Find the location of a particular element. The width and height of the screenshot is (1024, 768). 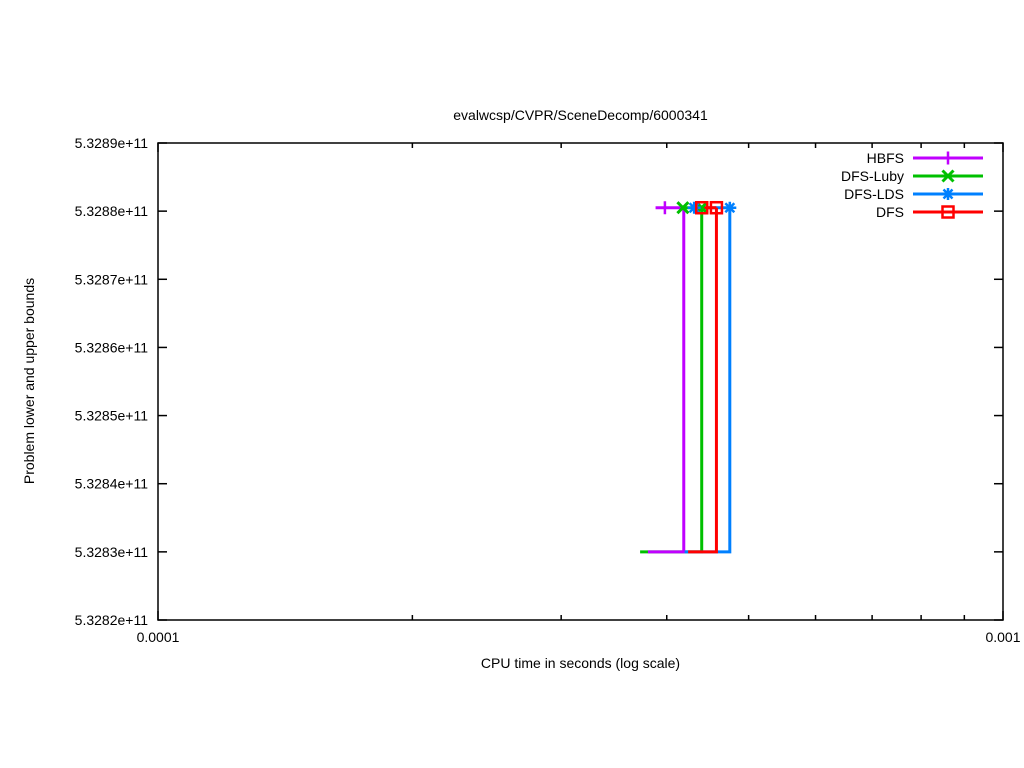

series-line-hbfs is located at coordinates (666, 380).